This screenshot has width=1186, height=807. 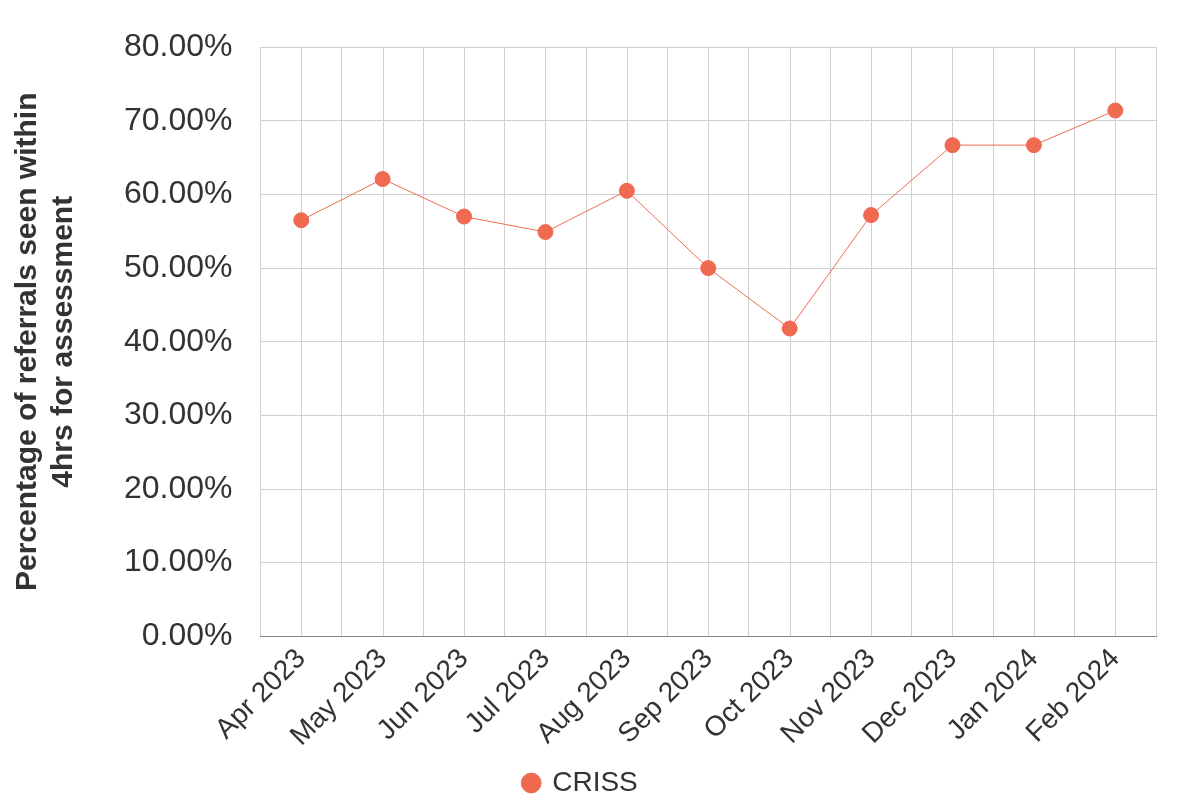 I want to click on y-tick-label: 80.00%, so click(x=178, y=45).